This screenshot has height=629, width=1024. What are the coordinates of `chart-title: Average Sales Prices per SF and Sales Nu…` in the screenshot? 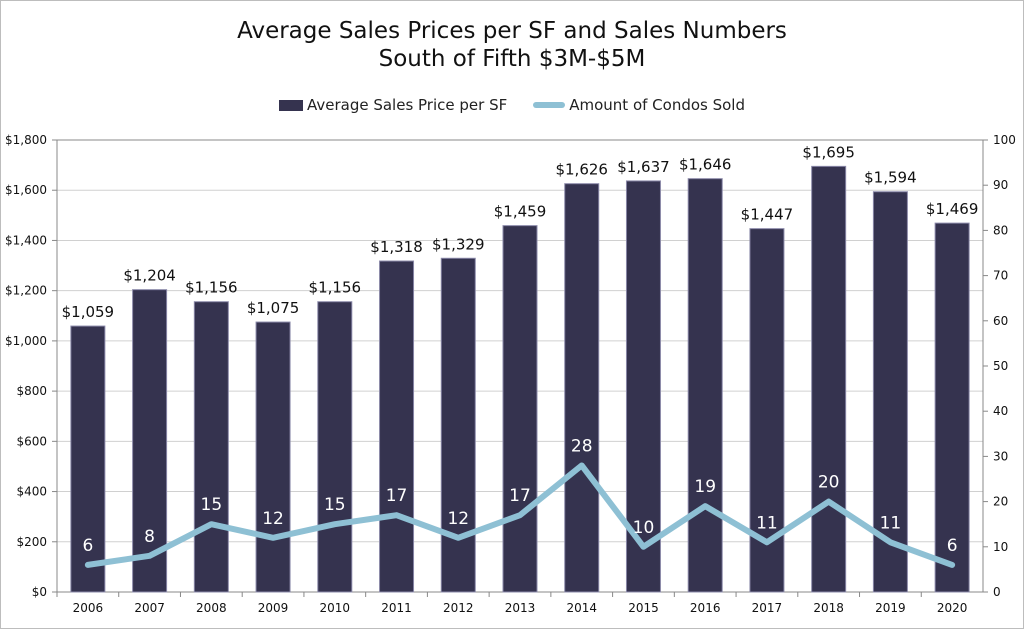 It's located at (512, 31).